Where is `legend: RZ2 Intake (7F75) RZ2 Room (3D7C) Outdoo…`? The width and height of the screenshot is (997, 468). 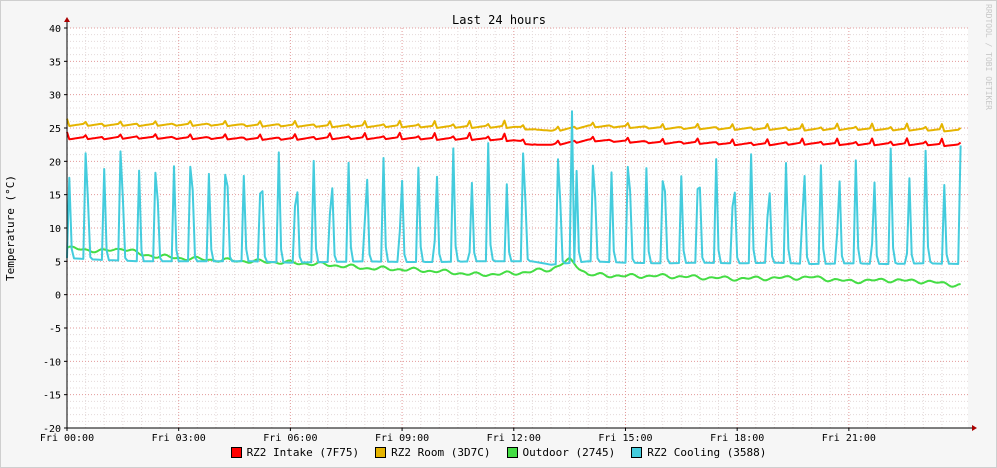
legend: RZ2 Intake (7F75) RZ2 Room (3D7C) Outdoo… is located at coordinates (498, 452).